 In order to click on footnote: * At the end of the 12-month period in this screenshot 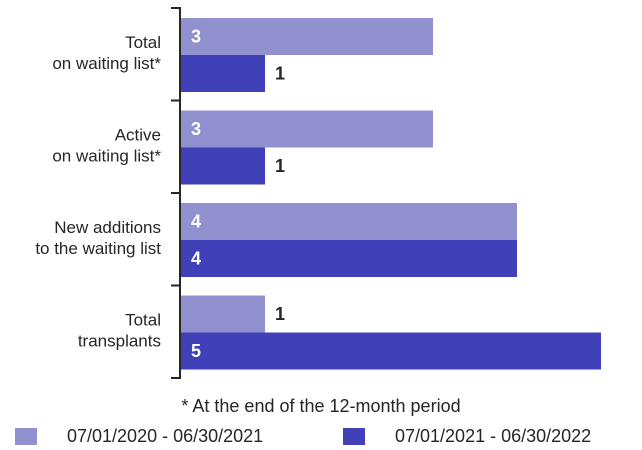, I will do `click(321, 406)`.